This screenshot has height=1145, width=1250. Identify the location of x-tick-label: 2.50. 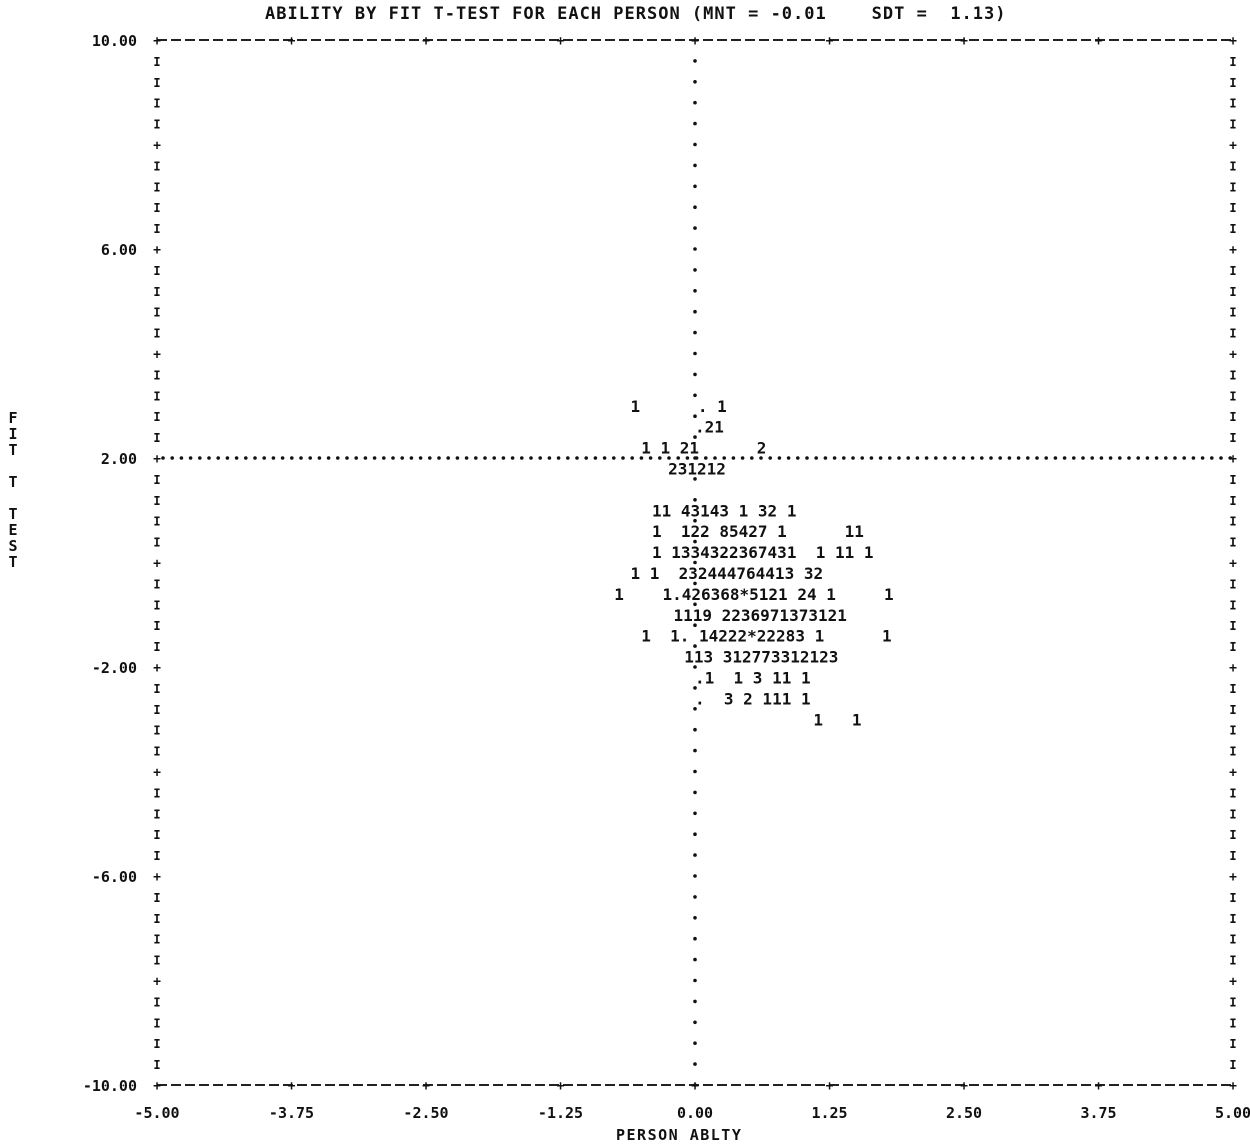
(964, 1113).